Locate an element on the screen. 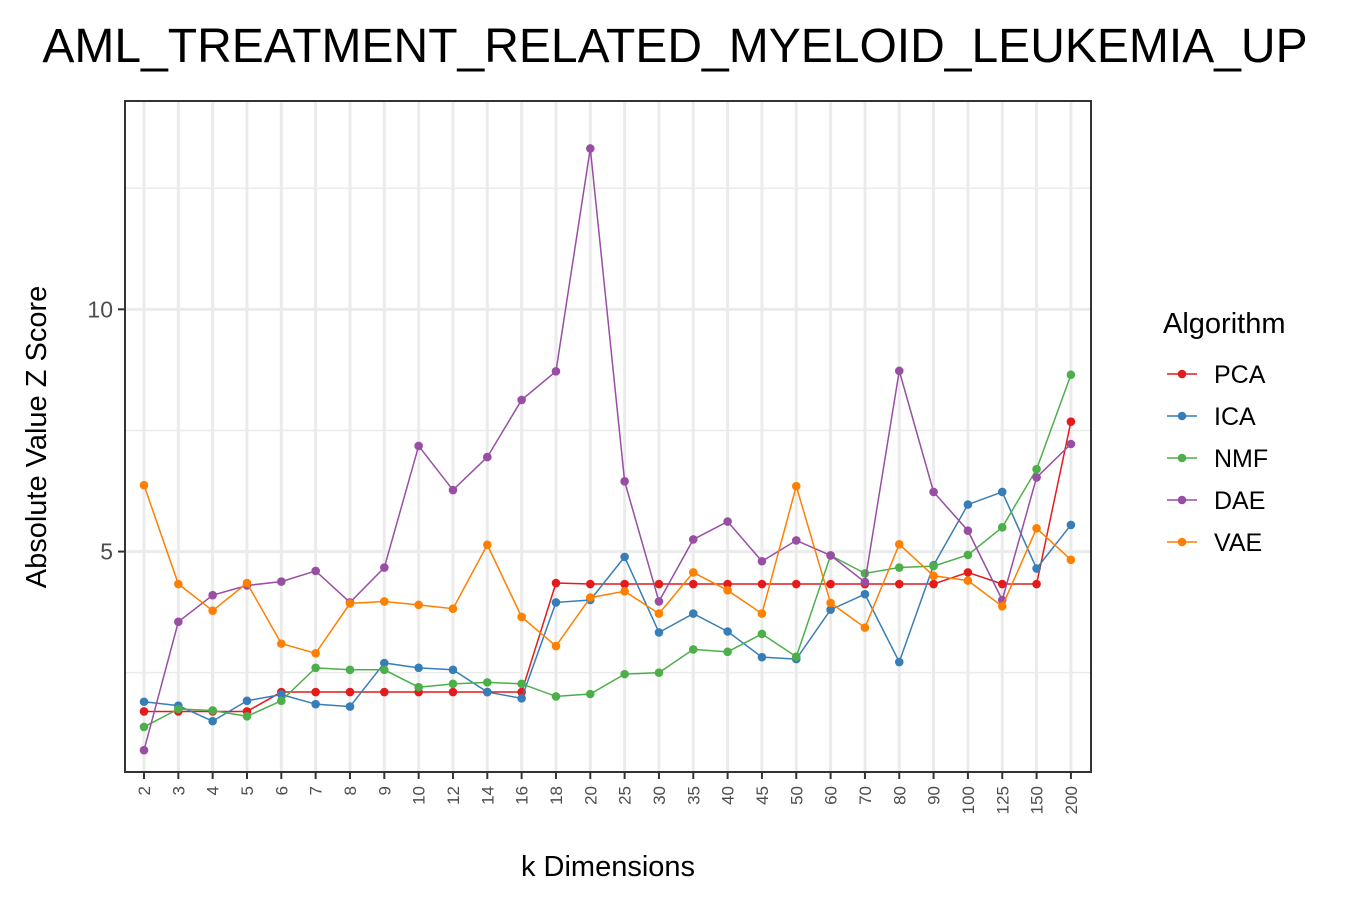  series-vae is located at coordinates (607, 569).